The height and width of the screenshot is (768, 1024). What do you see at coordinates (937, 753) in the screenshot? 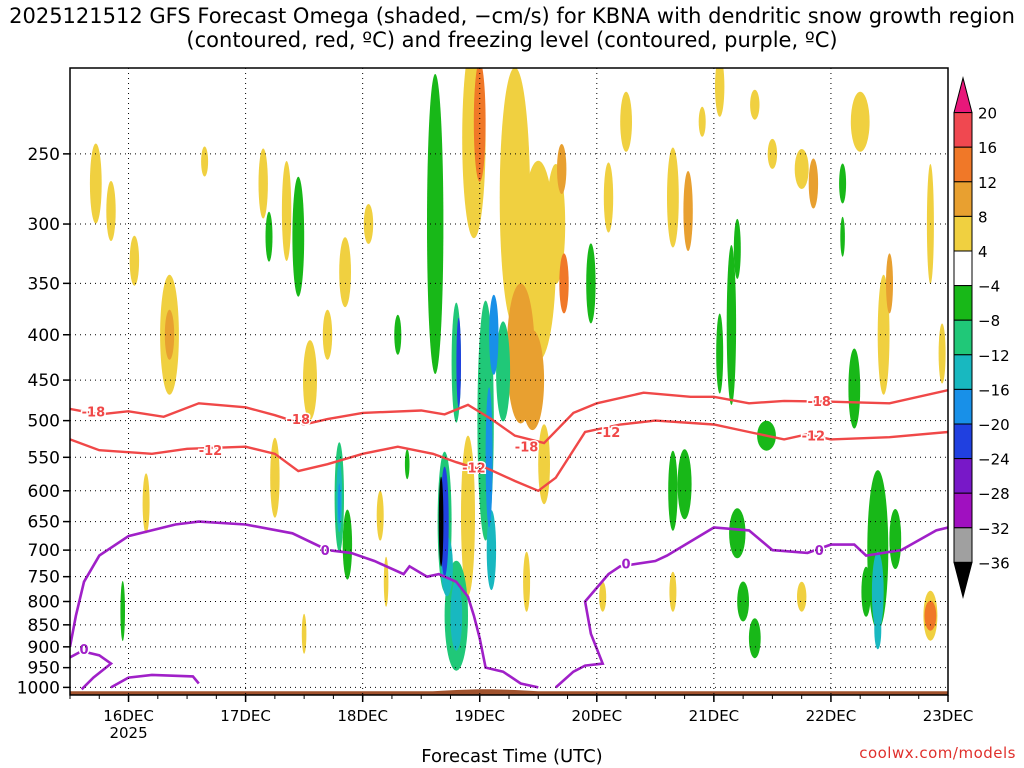
I see `credit-link: coolwx.com/models` at bounding box center [937, 753].